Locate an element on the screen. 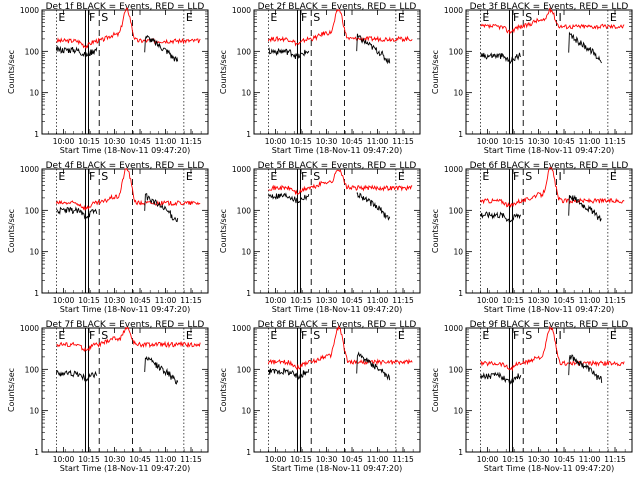  panel-title: Det 1f BLACK = Events, RED = LLD is located at coordinates (125, 7).